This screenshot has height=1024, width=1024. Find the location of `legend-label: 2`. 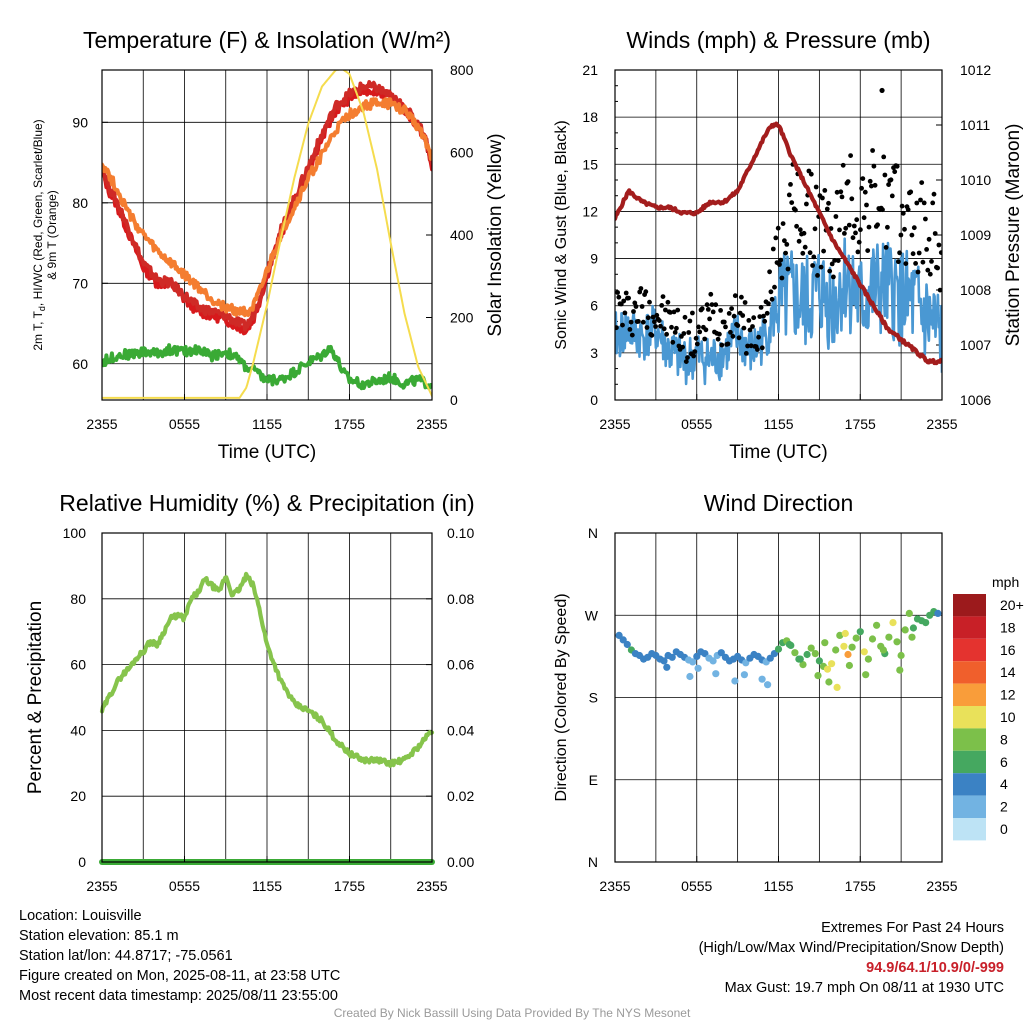

legend-label: 2 is located at coordinates (1004, 807).